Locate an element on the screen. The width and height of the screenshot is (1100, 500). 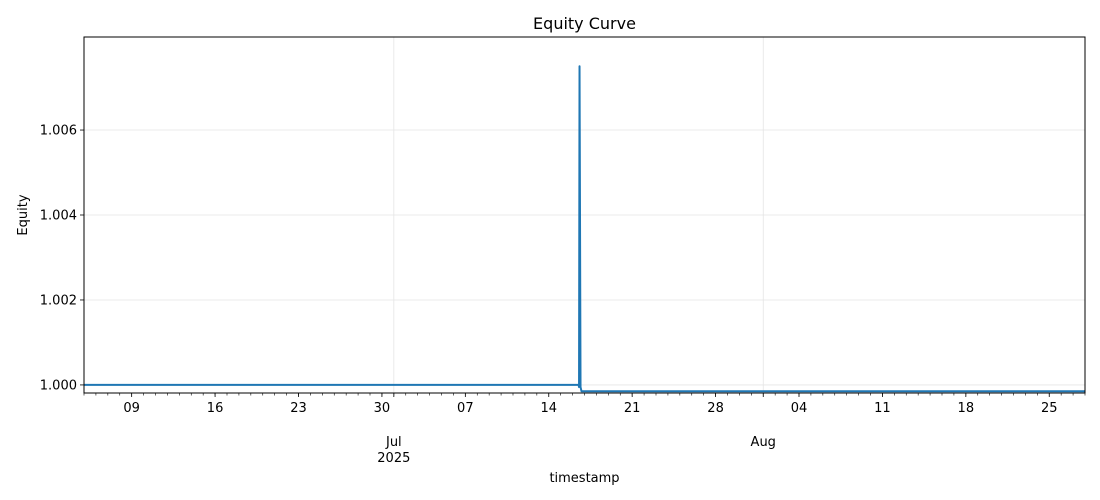
x-year-label: 2025 is located at coordinates (393, 458).